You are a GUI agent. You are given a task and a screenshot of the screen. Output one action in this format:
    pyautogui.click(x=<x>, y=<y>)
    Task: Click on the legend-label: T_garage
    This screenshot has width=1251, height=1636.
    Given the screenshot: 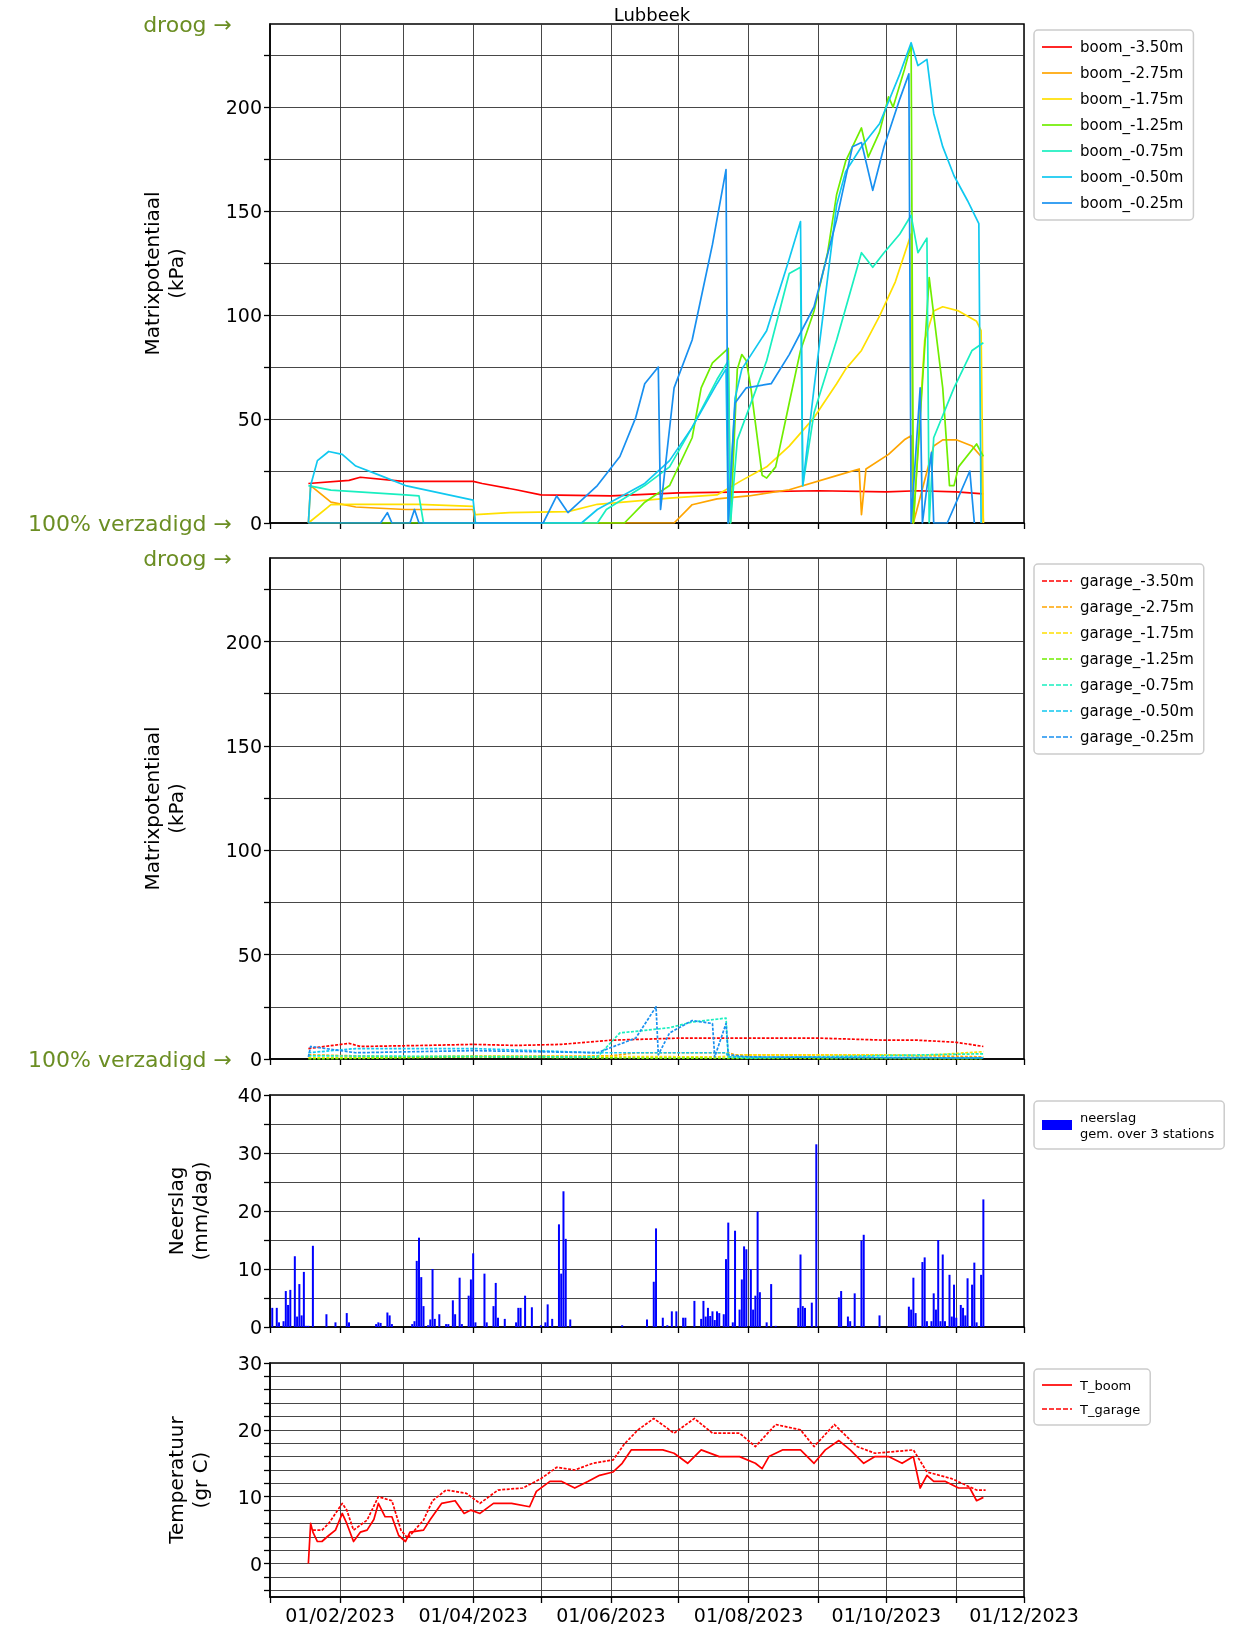 What is the action you would take?
    pyautogui.click(x=1110, y=1409)
    